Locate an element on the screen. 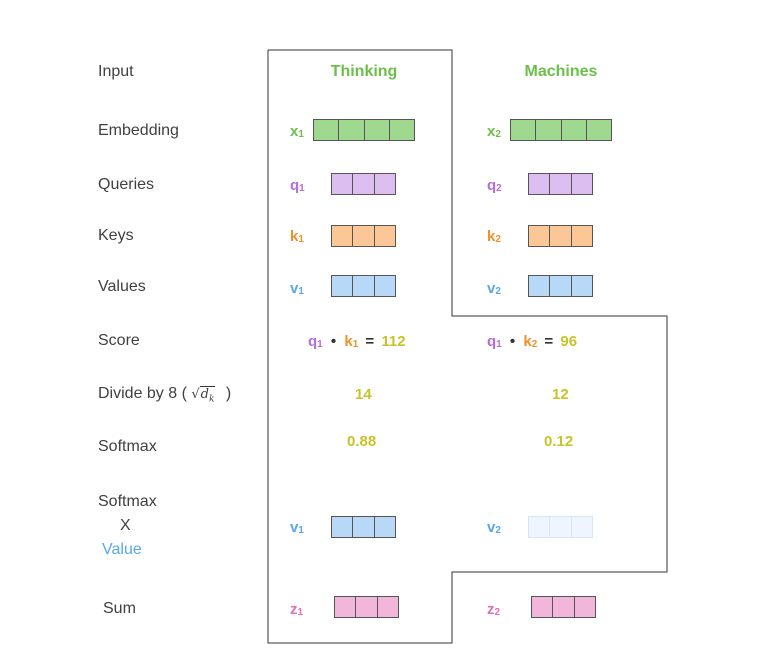 The height and width of the screenshot is (657, 773). label-keys: Keys is located at coordinates (116, 235).